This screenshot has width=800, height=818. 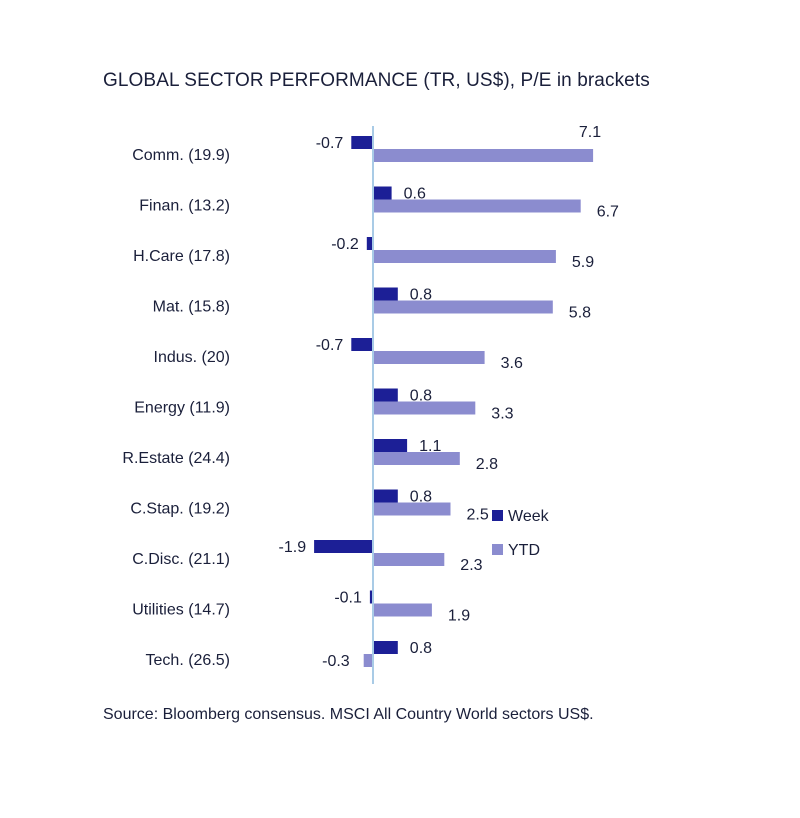 I want to click on week-value-label: -1.9, so click(x=293, y=547).